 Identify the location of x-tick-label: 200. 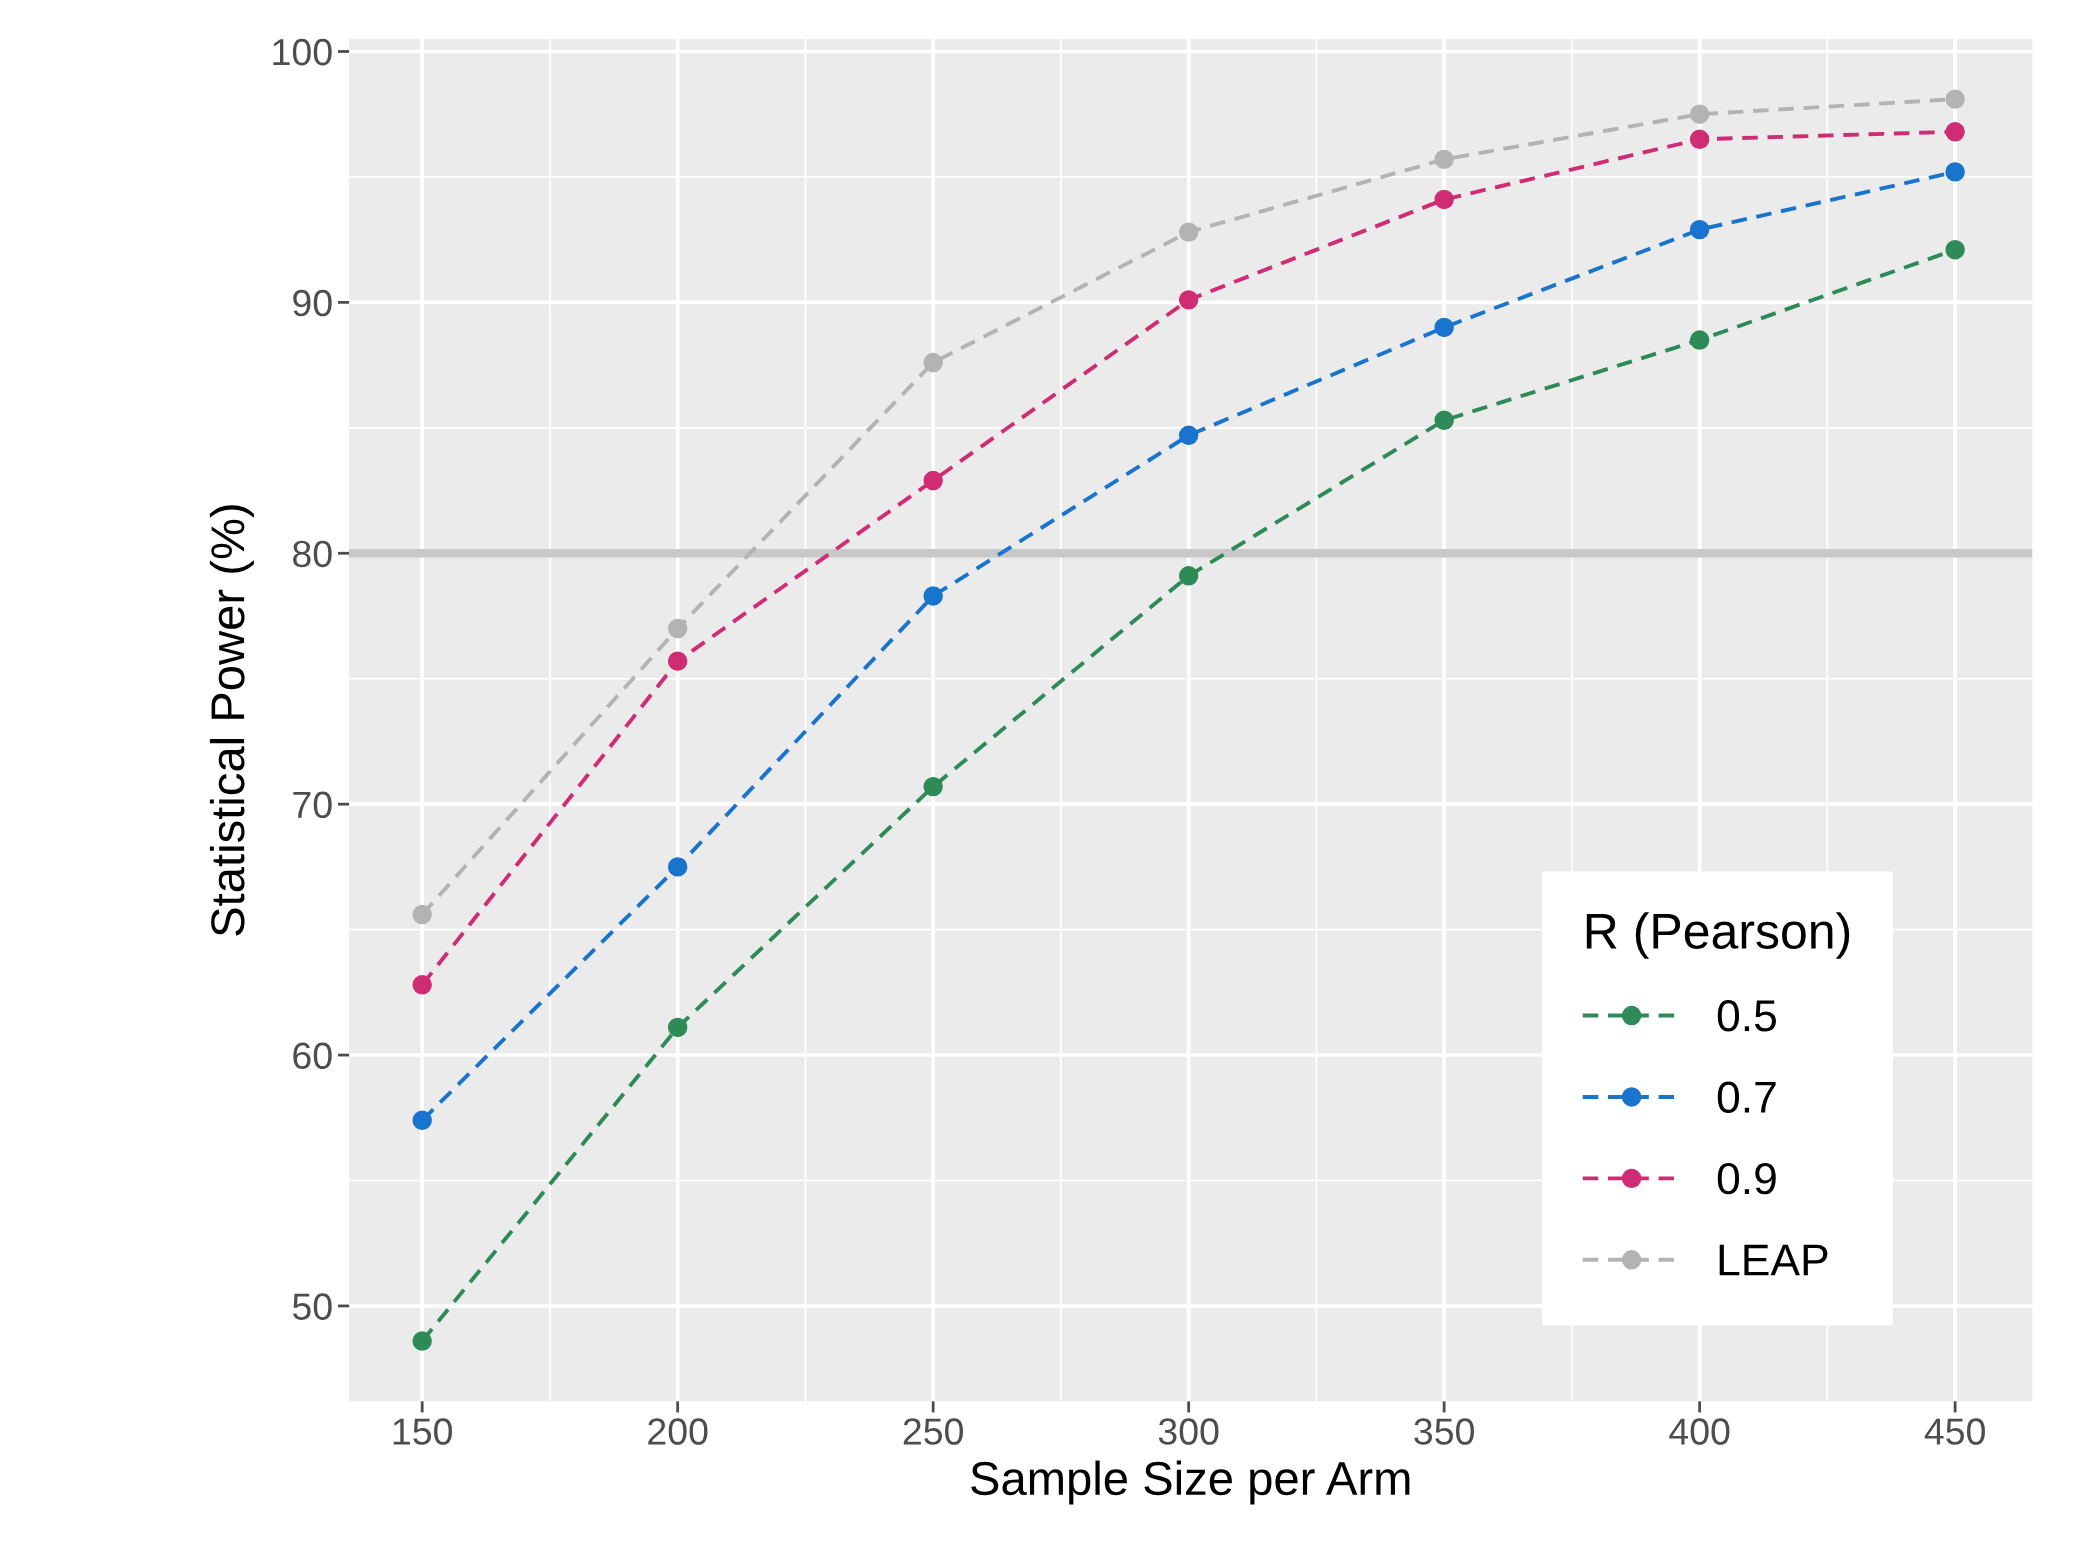
(678, 1431).